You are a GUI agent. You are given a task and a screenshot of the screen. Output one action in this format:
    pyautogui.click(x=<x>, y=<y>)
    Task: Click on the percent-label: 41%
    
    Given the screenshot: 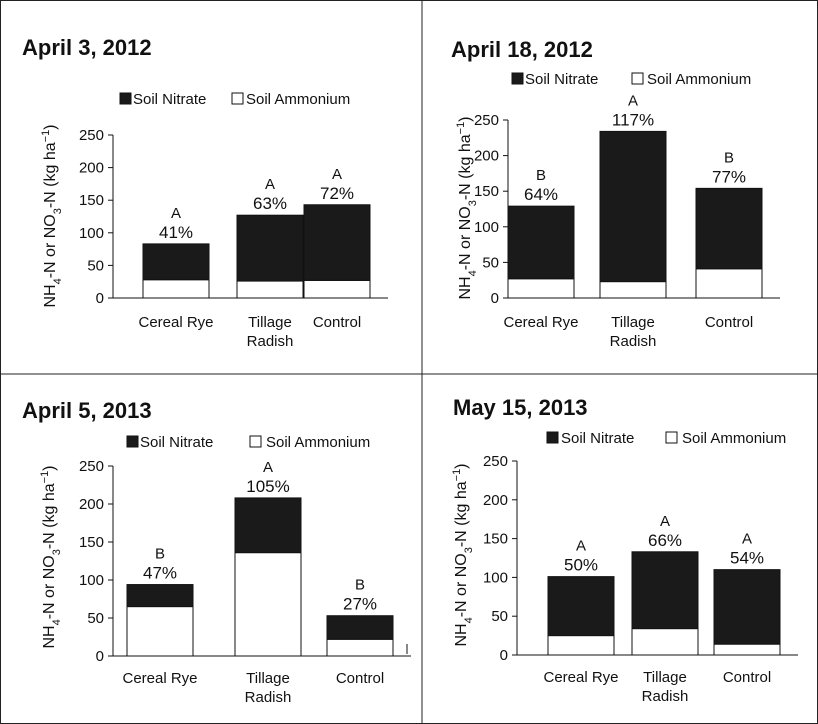 What is the action you would take?
    pyautogui.click(x=176, y=232)
    